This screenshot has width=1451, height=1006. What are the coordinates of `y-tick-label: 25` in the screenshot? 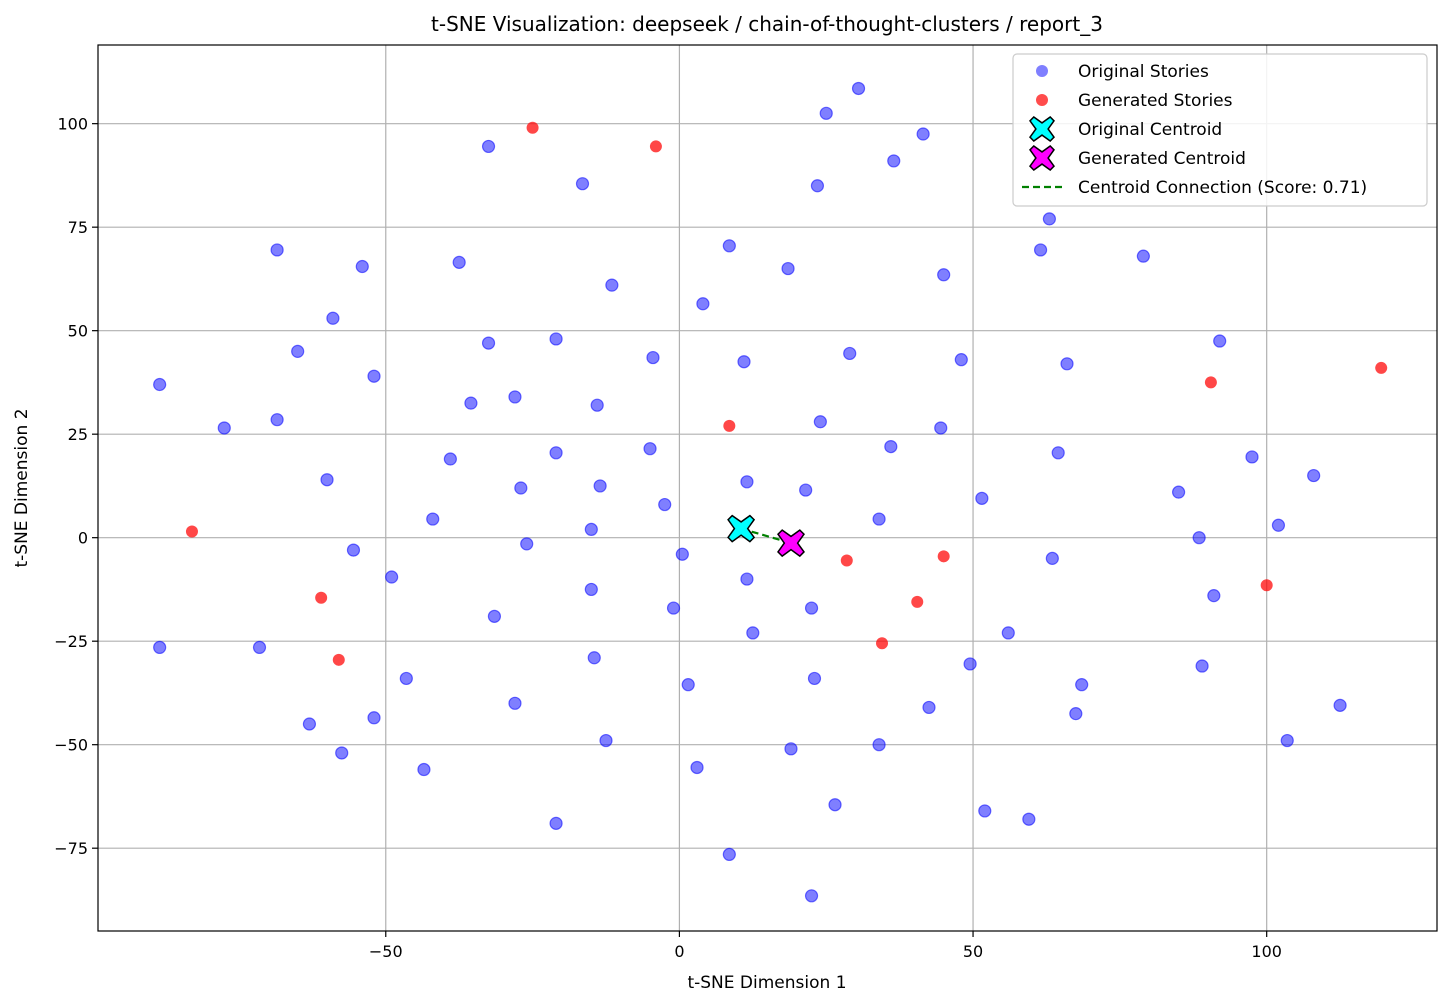 It's located at (78, 434).